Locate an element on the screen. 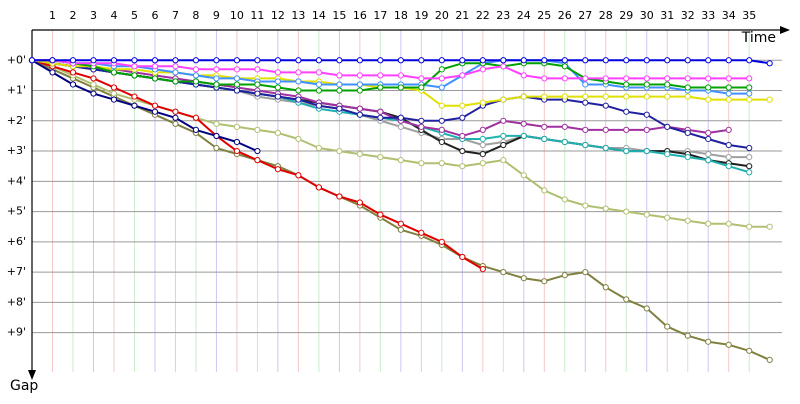 The height and width of the screenshot is (404, 800). x-tick-label: 33 is located at coordinates (708, 15).